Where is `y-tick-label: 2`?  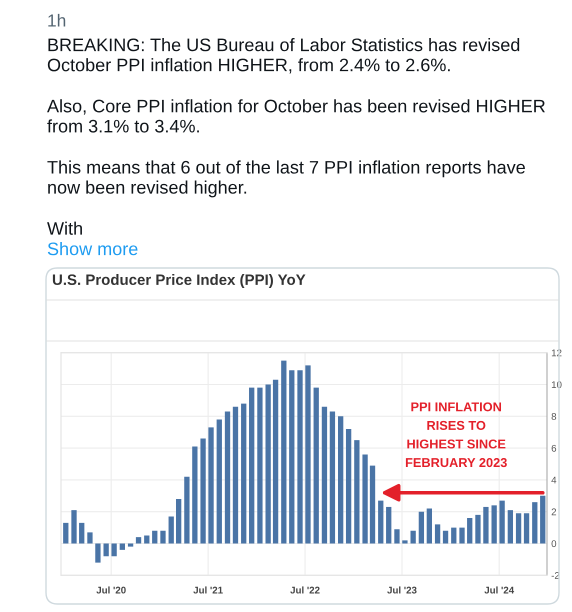 y-tick-label: 2 is located at coordinates (554, 512).